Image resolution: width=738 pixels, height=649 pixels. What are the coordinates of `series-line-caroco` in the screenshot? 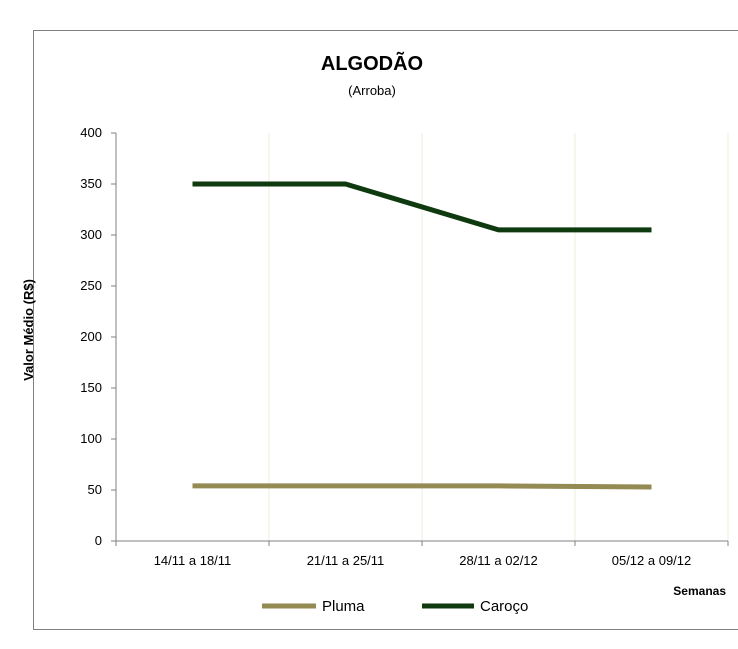 It's located at (422, 207).